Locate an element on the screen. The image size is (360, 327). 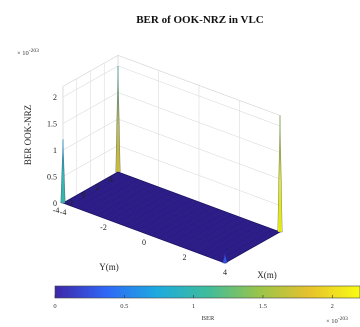
z-tick-label: 2 is located at coordinates (55, 97).